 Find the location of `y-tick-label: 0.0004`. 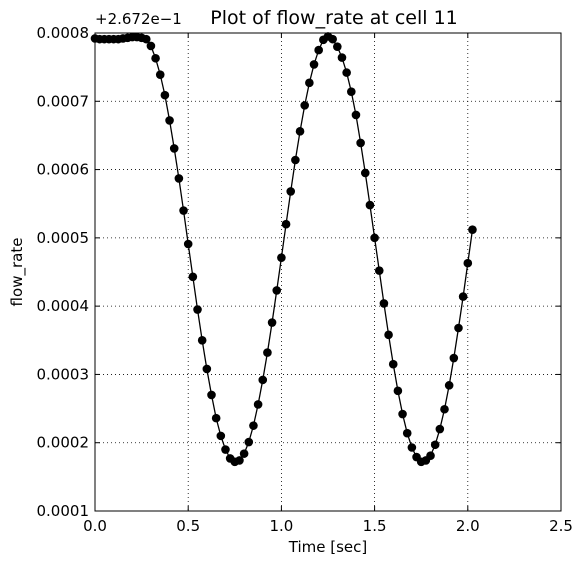

y-tick-label: 0.0004 is located at coordinates (63, 306).